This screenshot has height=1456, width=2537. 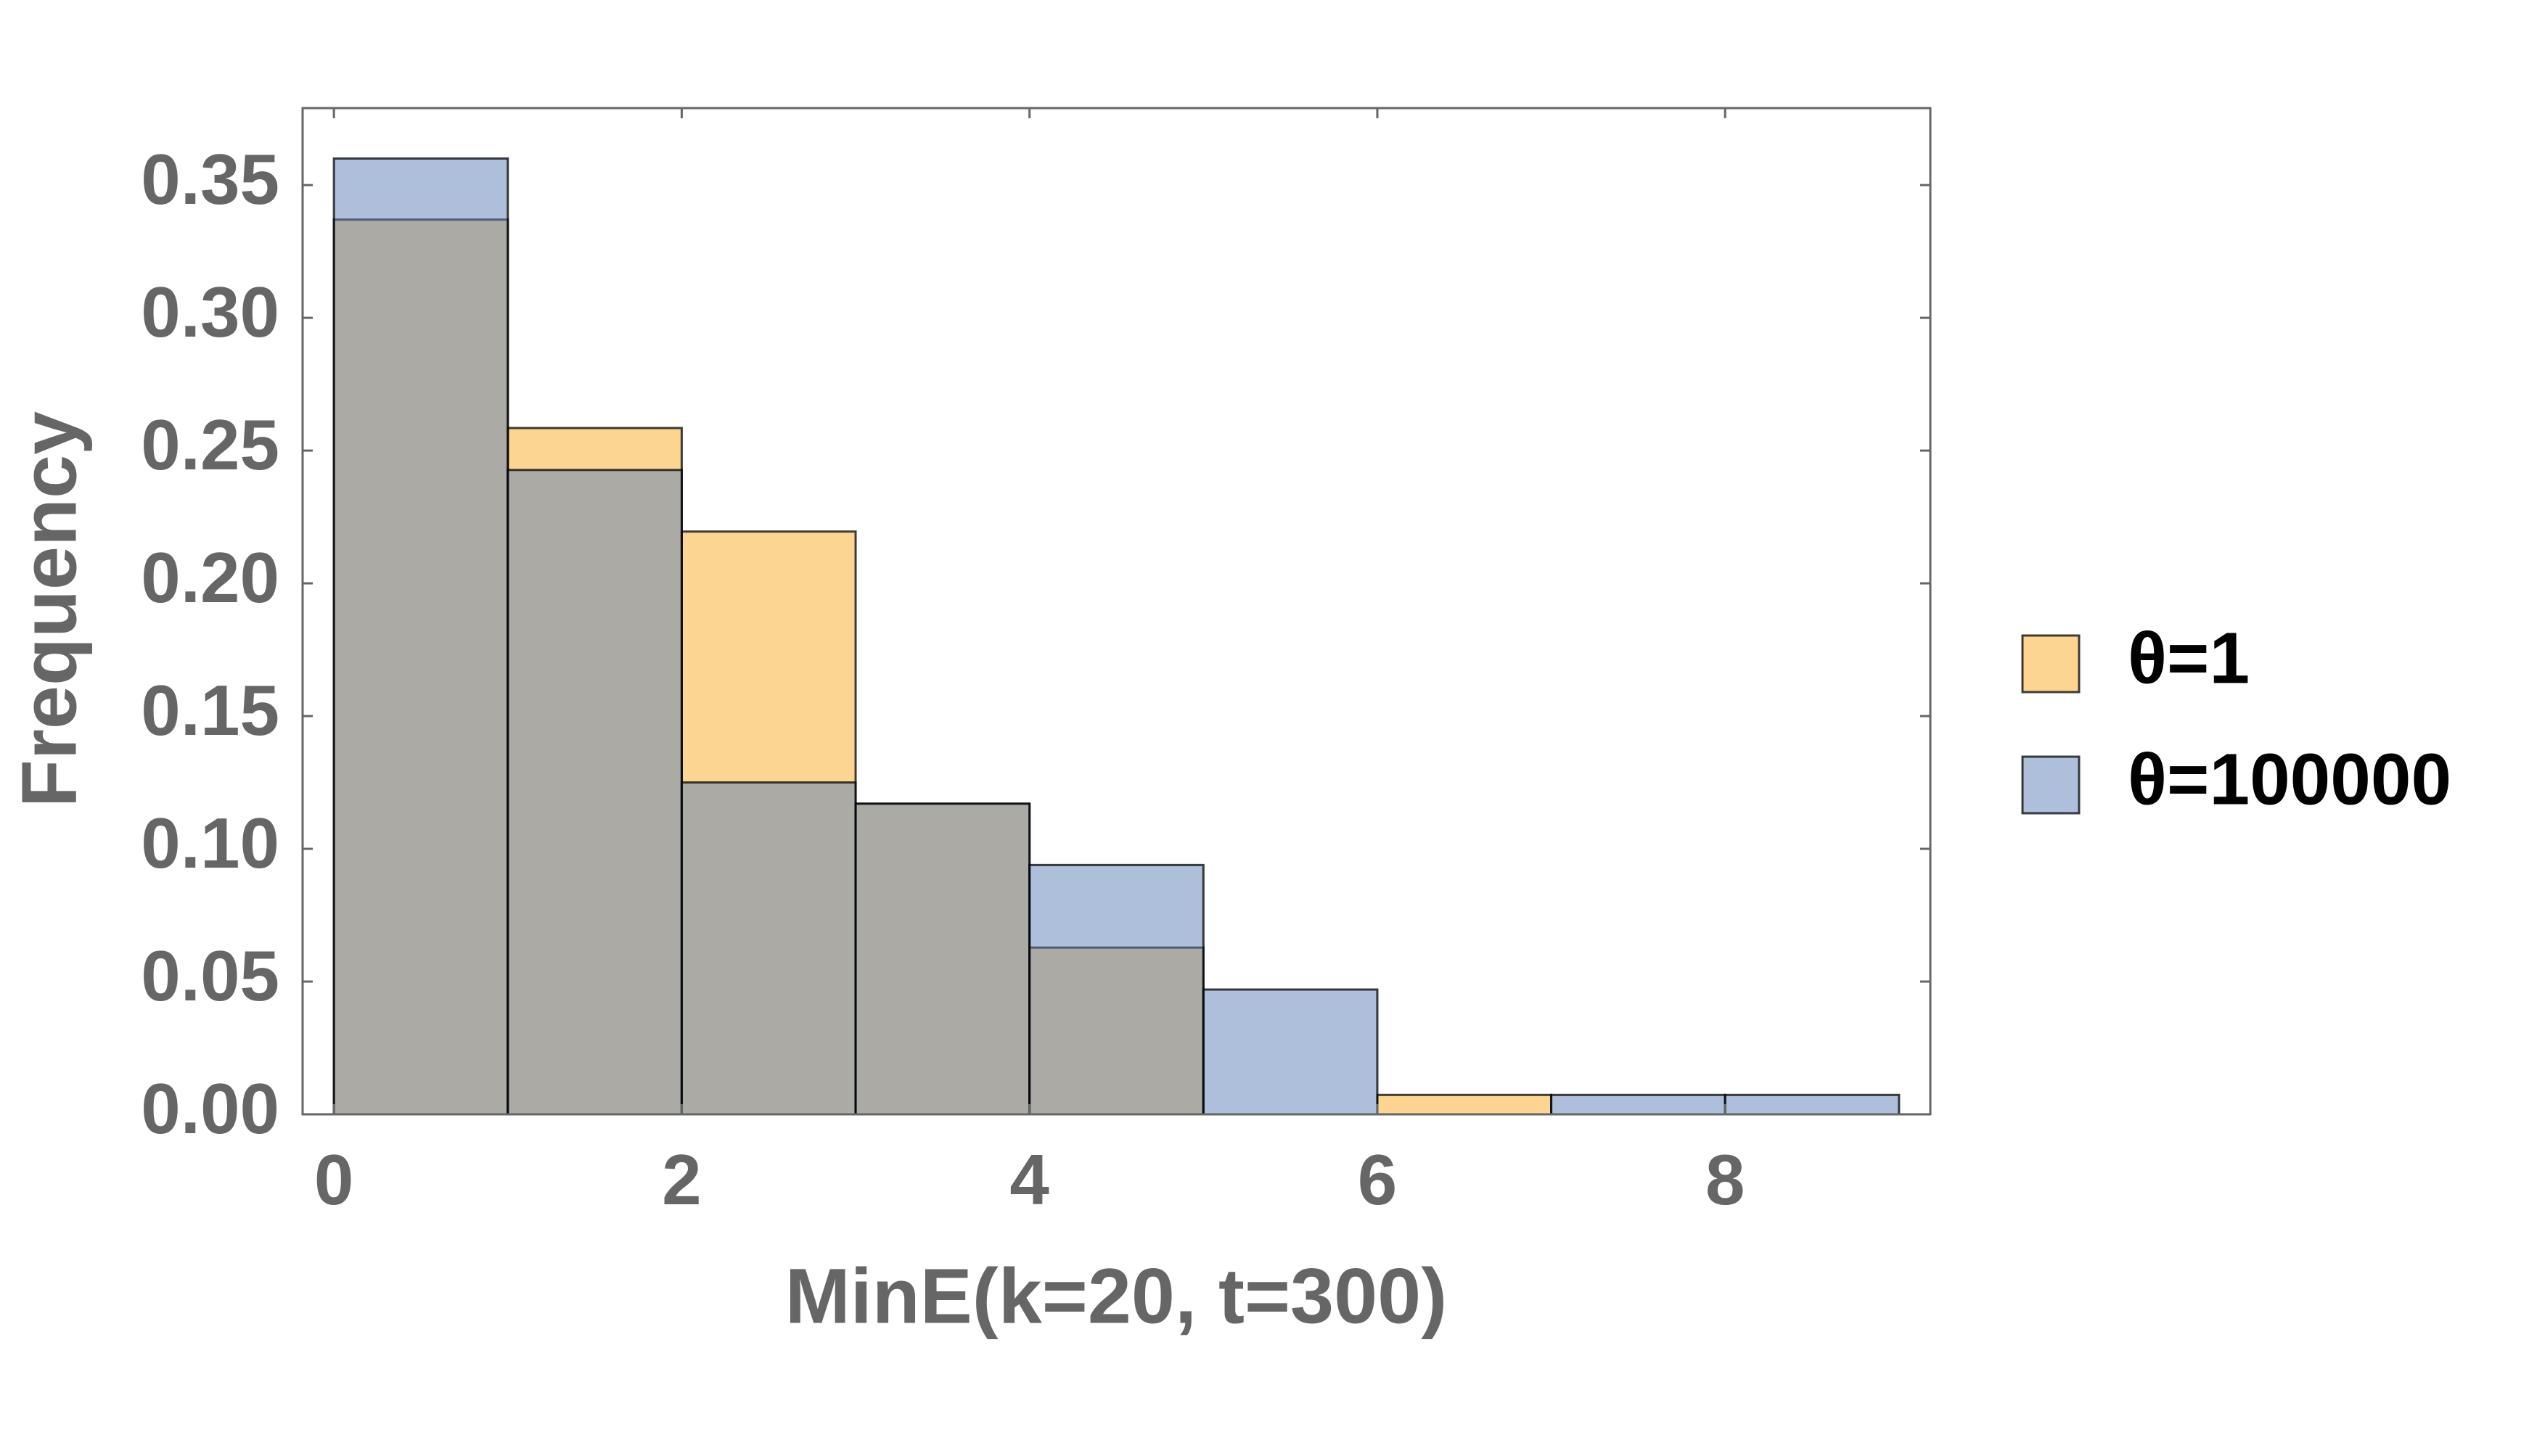 I want to click on y-tick-label: 0.25, so click(x=210, y=445).